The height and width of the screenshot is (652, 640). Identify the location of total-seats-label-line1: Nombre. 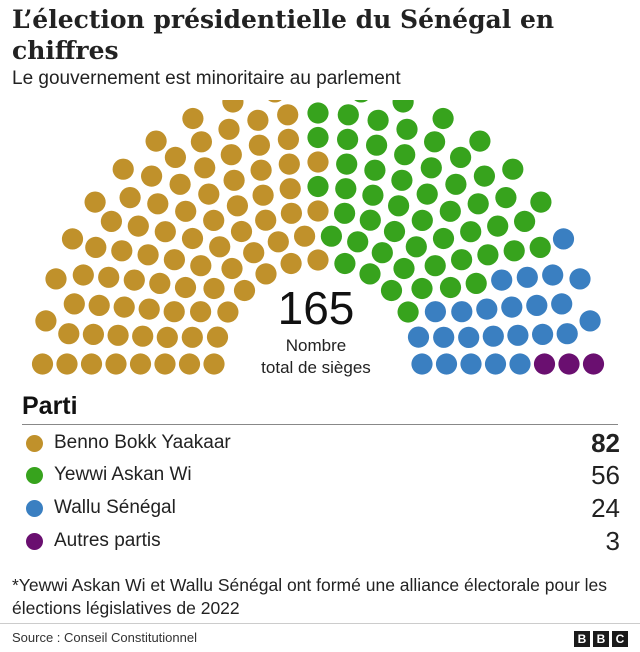
(316, 345).